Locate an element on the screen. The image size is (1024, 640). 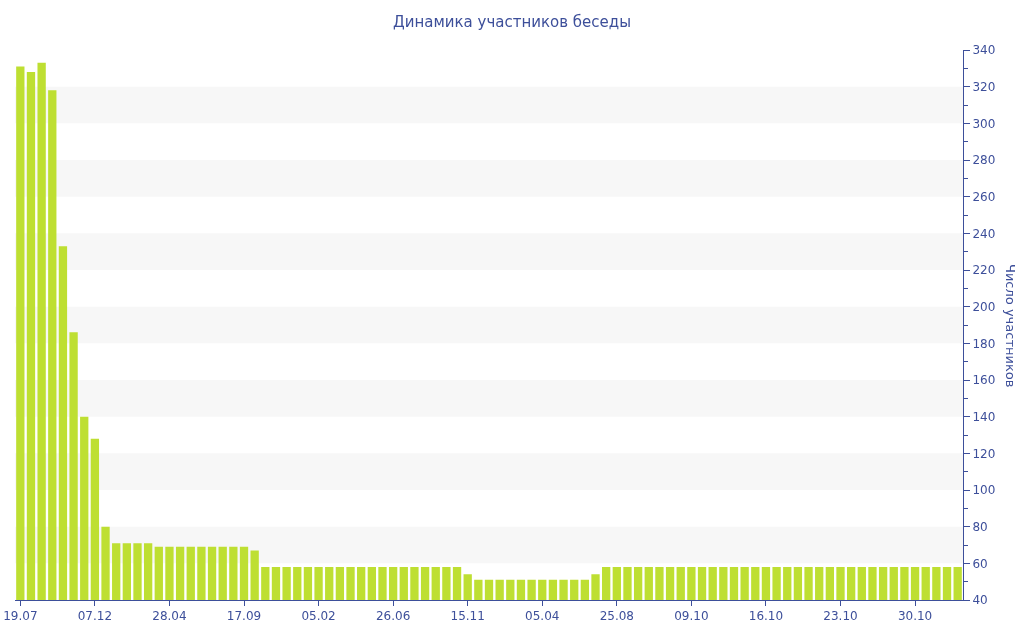
y-tick-label: 340 is located at coordinates (984, 50).